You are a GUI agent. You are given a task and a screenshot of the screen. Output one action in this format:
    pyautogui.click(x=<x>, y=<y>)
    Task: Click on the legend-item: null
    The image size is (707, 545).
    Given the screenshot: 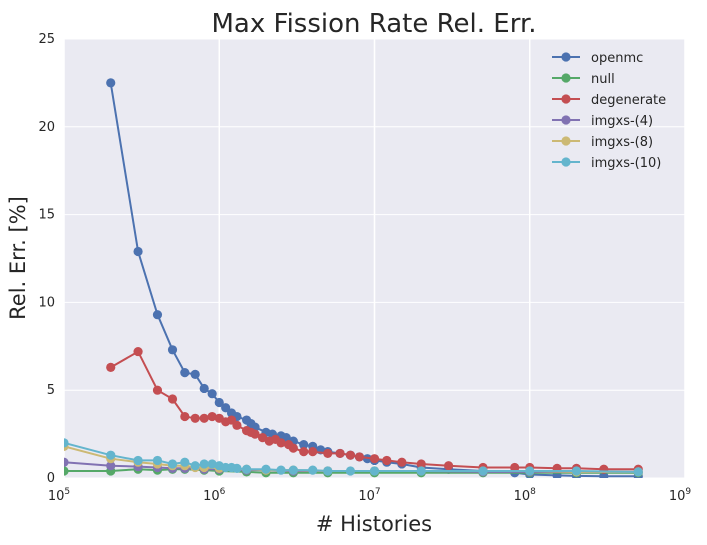 What is the action you would take?
    pyautogui.click(x=583, y=79)
    